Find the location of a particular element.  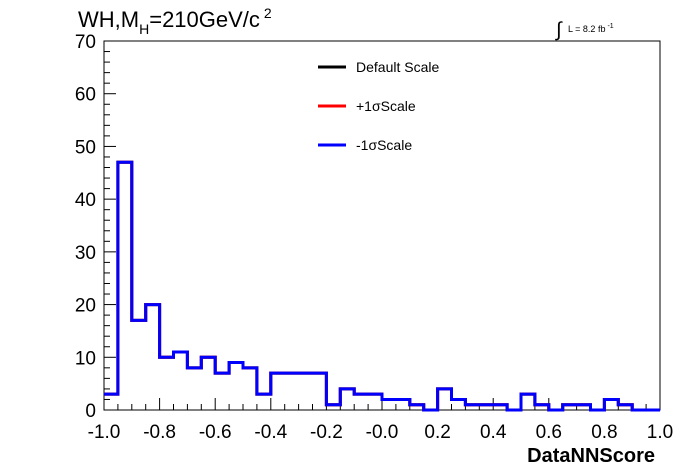

lumi-superscript: -1 is located at coordinates (610, 26).